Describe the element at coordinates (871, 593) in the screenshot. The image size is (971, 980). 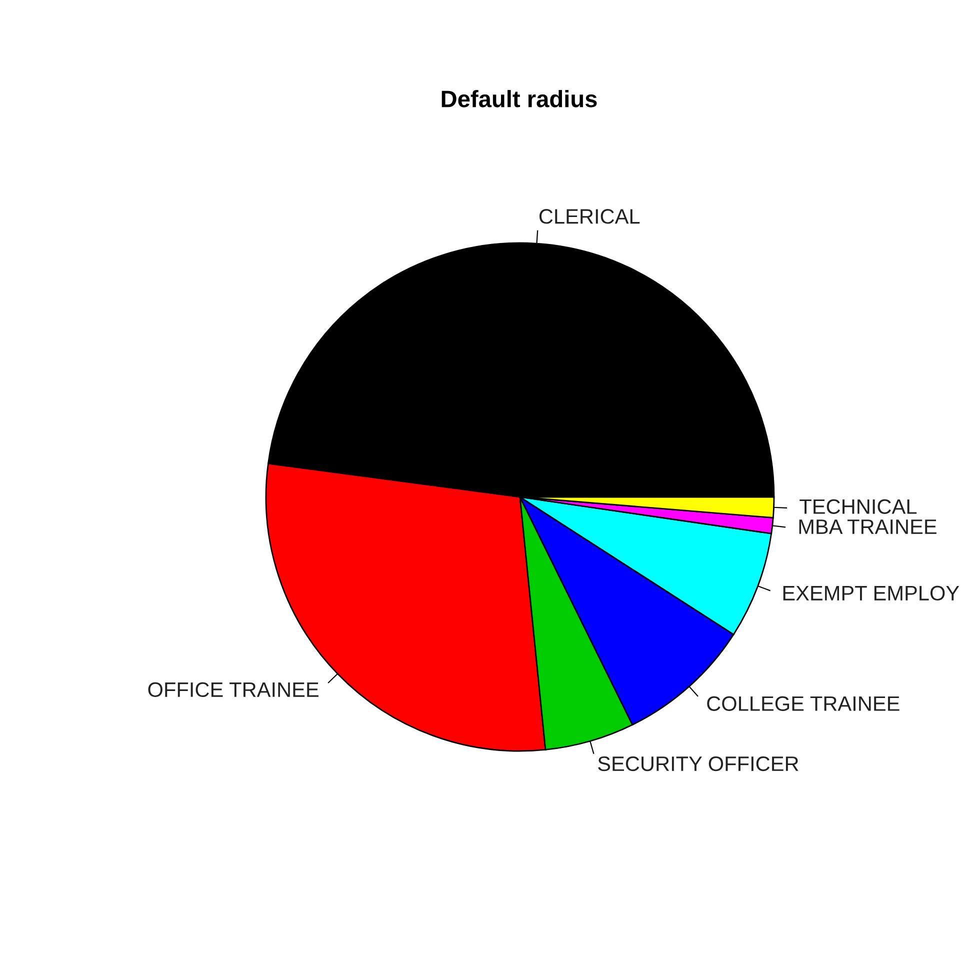
I see `slice-label: EXEMPT EMPLOY` at that location.